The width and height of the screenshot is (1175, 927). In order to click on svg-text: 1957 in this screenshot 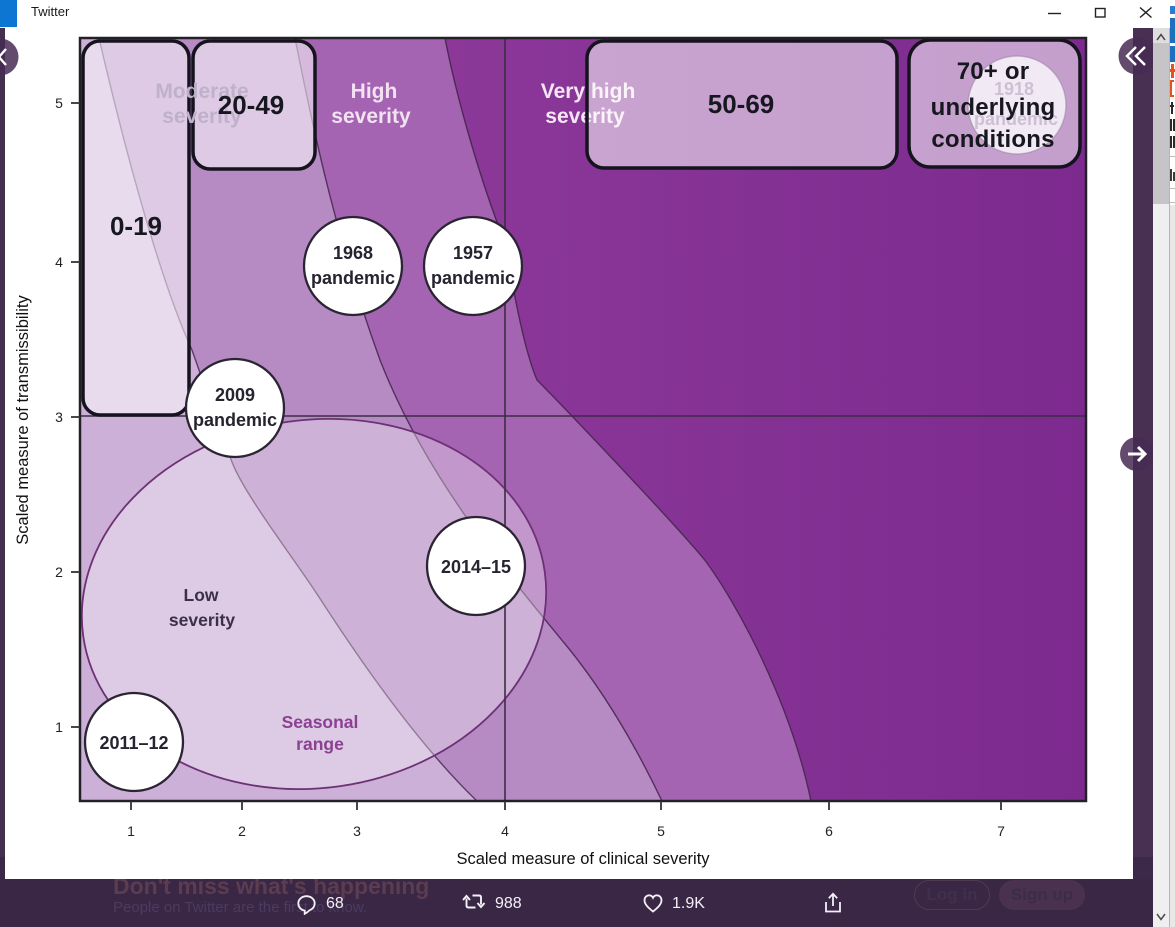, I will do `click(473, 253)`.